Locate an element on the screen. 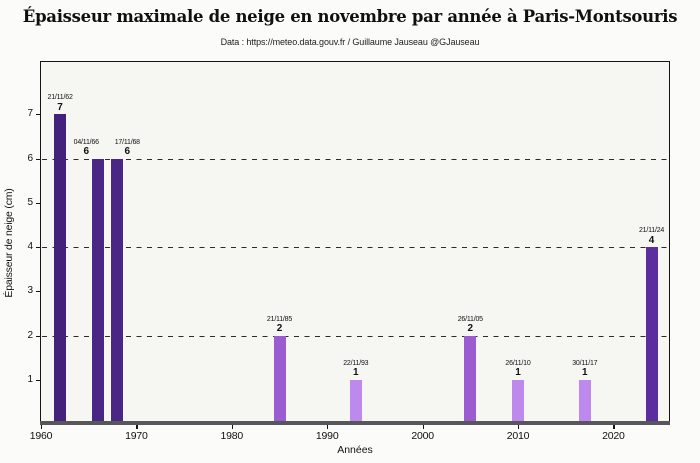 The image size is (700, 463). y-tick-label: 2 is located at coordinates (30, 335).